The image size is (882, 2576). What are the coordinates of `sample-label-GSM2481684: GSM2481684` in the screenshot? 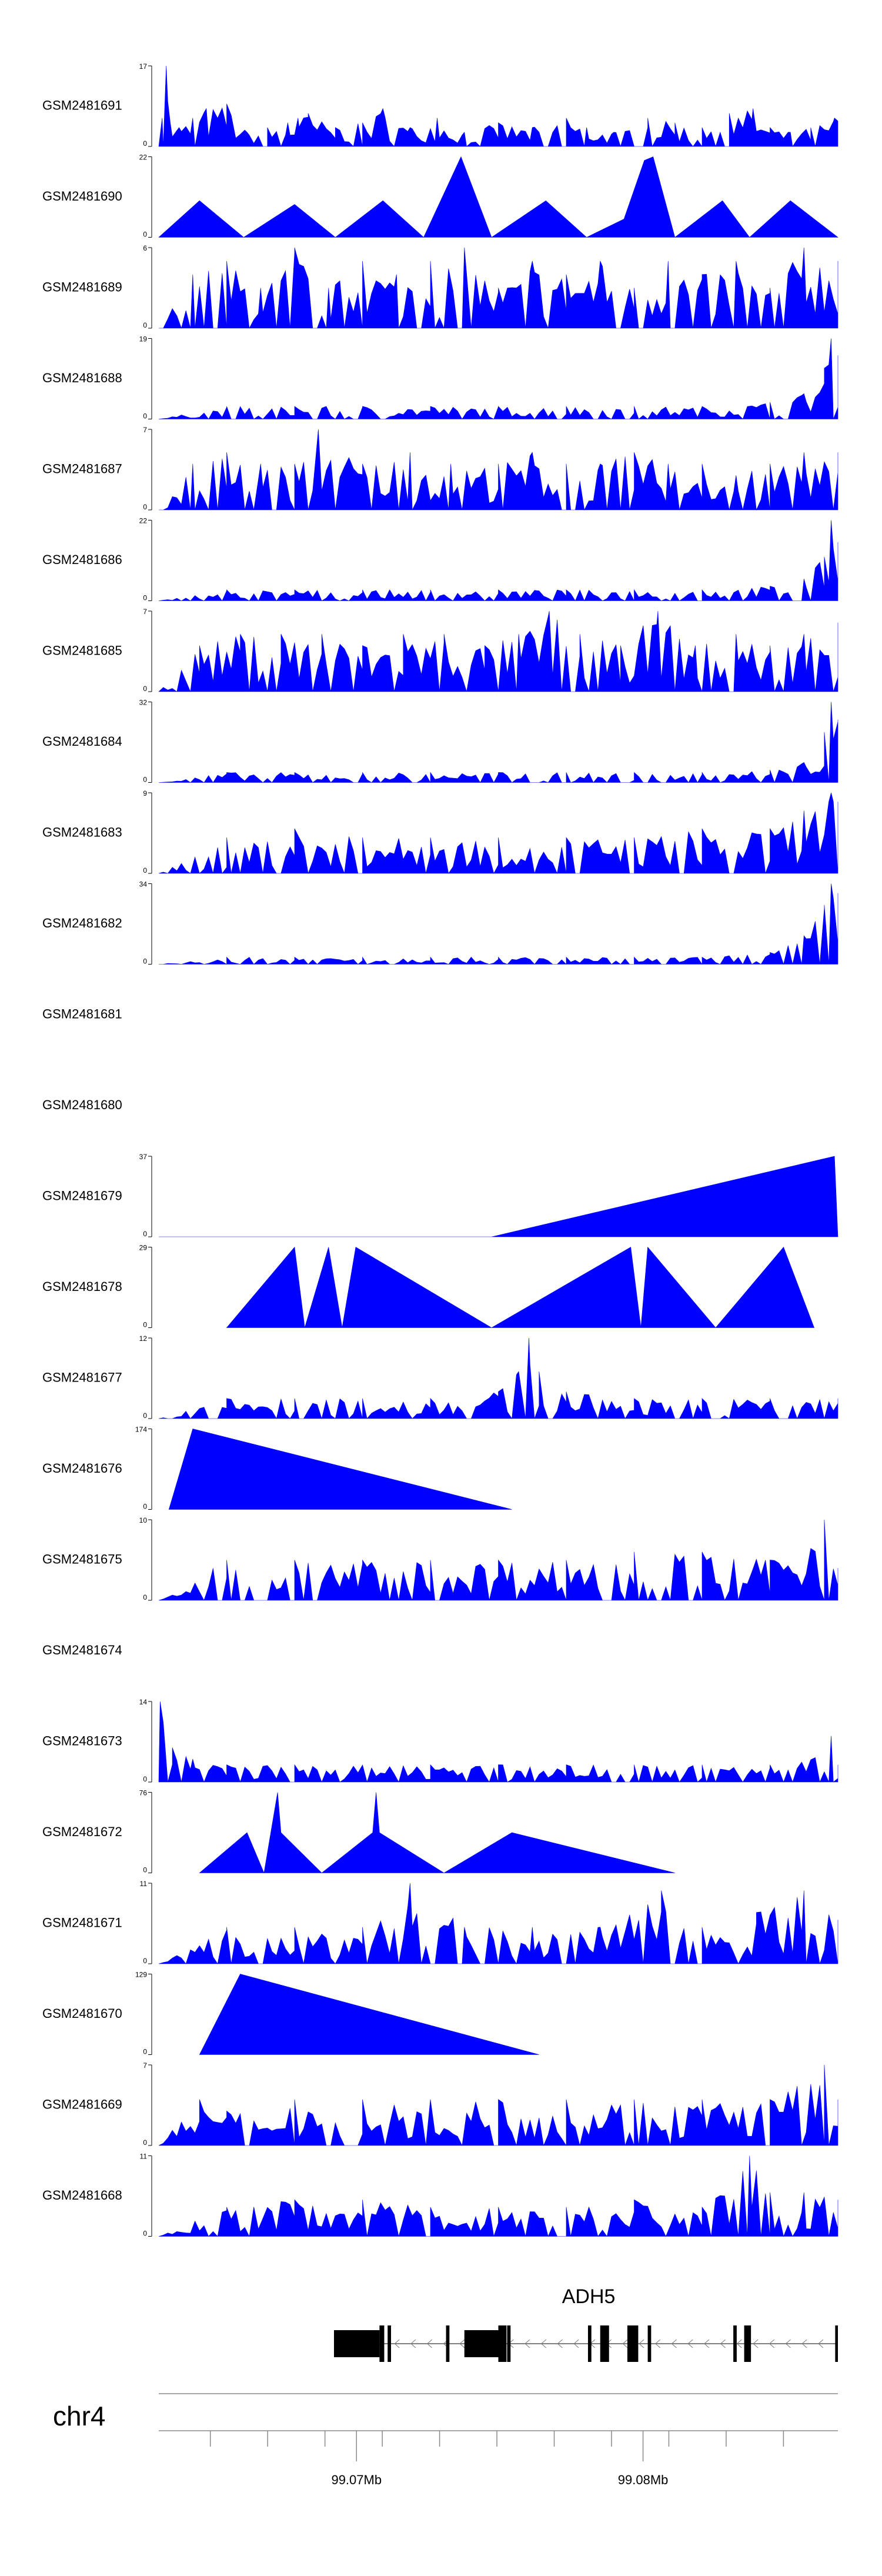 It's located at (82, 741).